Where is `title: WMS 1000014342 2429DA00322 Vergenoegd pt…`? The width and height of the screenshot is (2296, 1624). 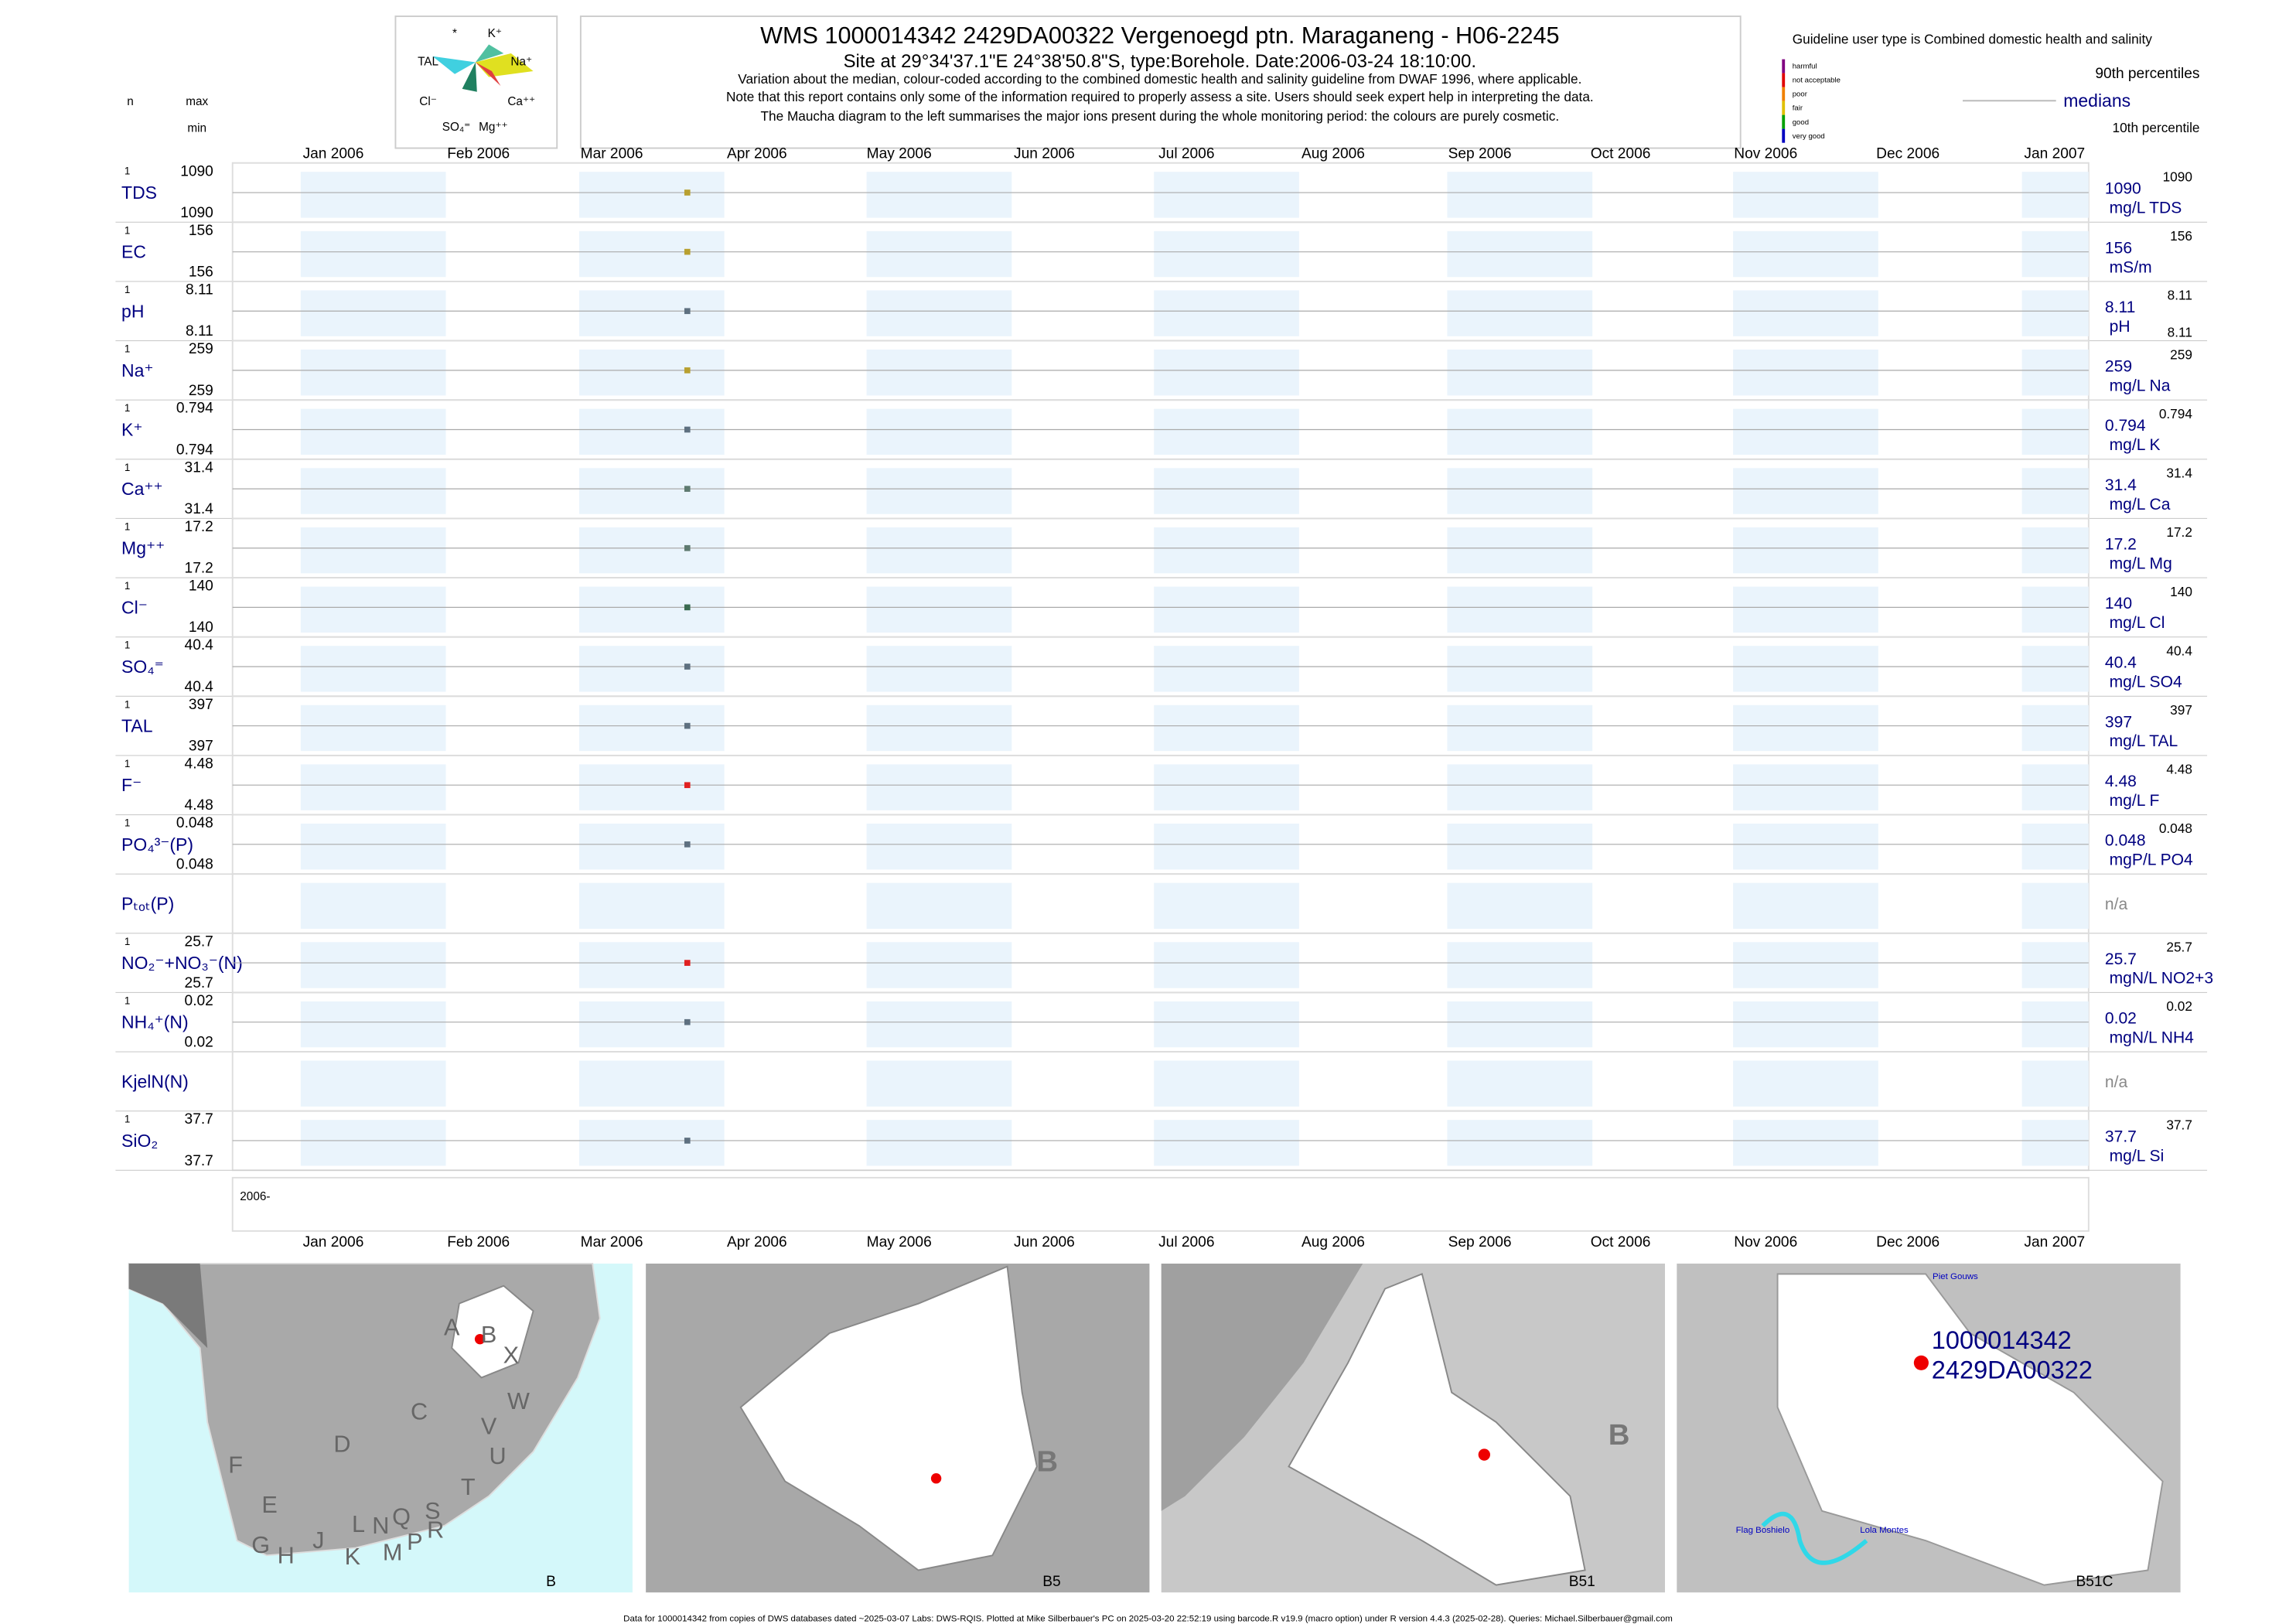 title: WMS 1000014342 2429DA00322 Vergenoegd pt… is located at coordinates (1160, 35).